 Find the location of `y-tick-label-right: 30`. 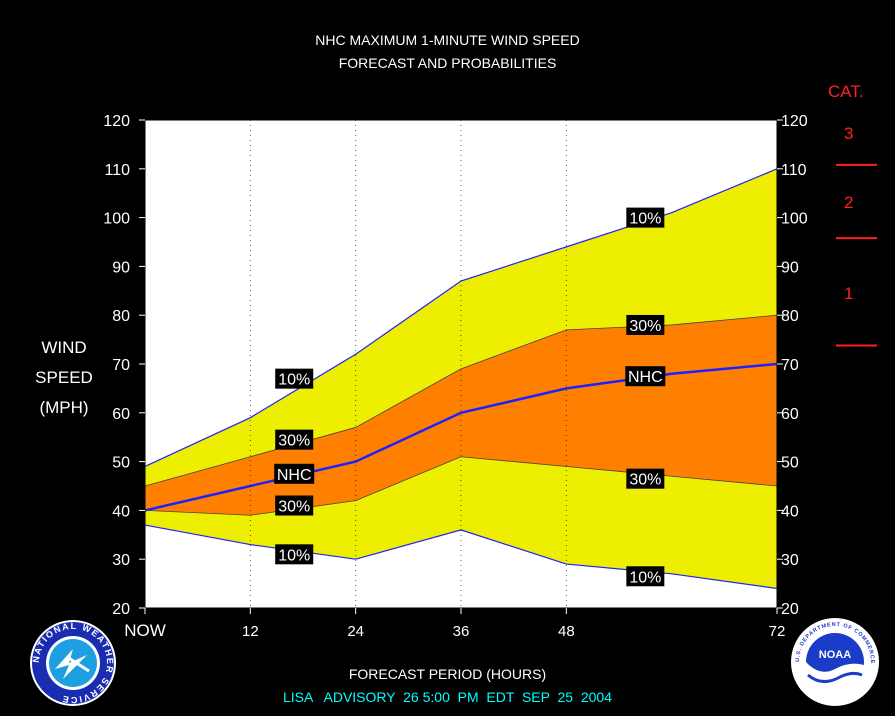

y-tick-label-right: 30 is located at coordinates (790, 560).